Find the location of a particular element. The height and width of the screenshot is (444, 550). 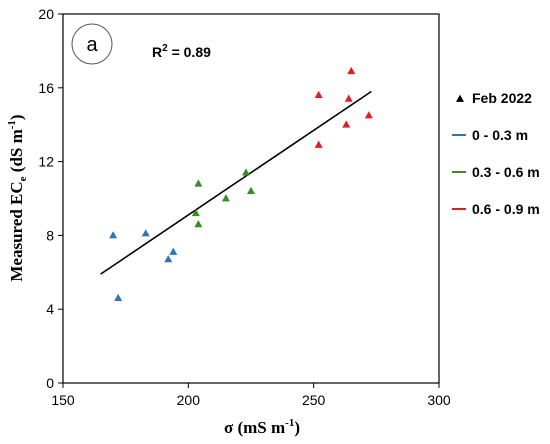

x-axis-title-main: σ (mS m is located at coordinates (254, 427).